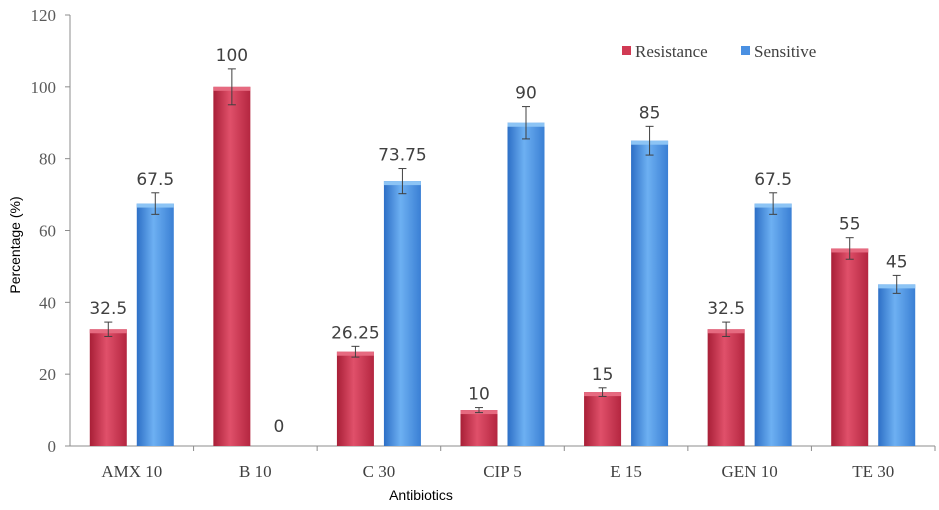 This screenshot has width=939, height=510. What do you see at coordinates (232, 56) in the screenshot?
I see `data-label: 100` at bounding box center [232, 56].